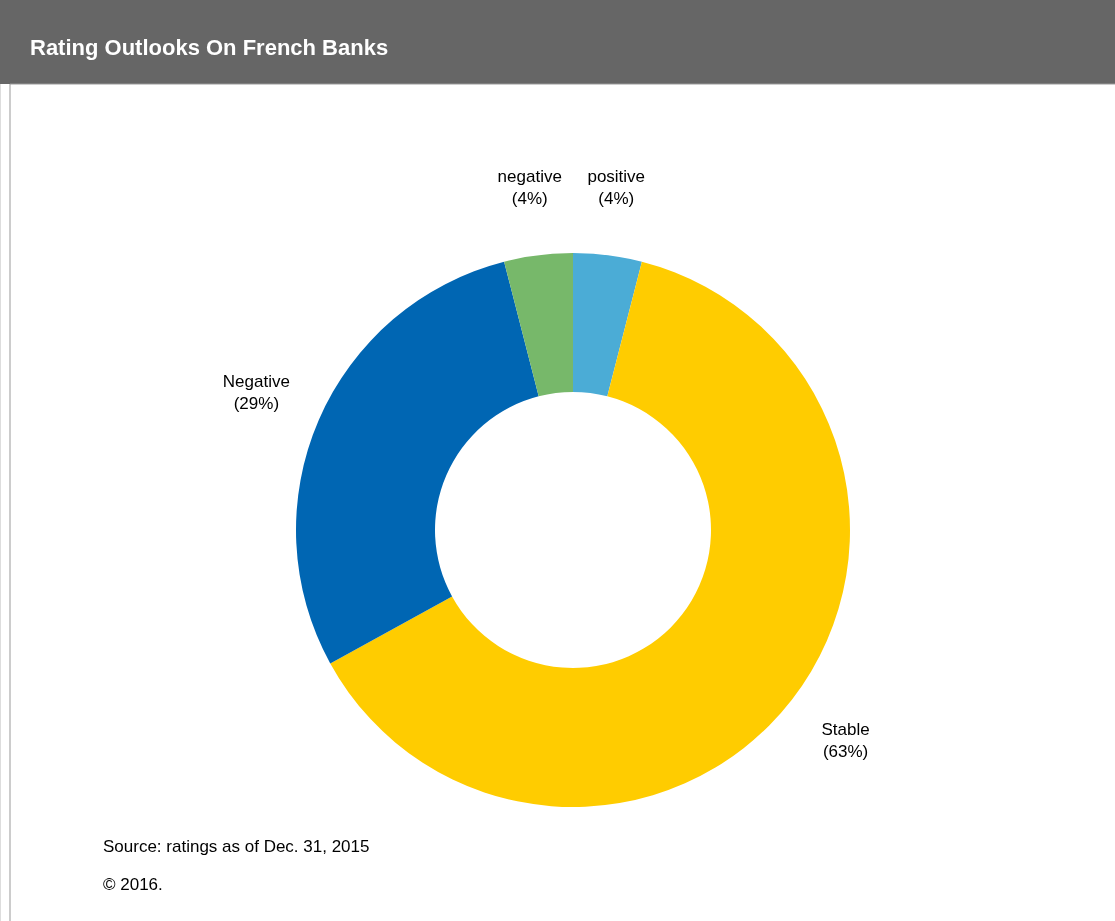  What do you see at coordinates (845, 730) in the screenshot?
I see `slice-label: Stable` at bounding box center [845, 730].